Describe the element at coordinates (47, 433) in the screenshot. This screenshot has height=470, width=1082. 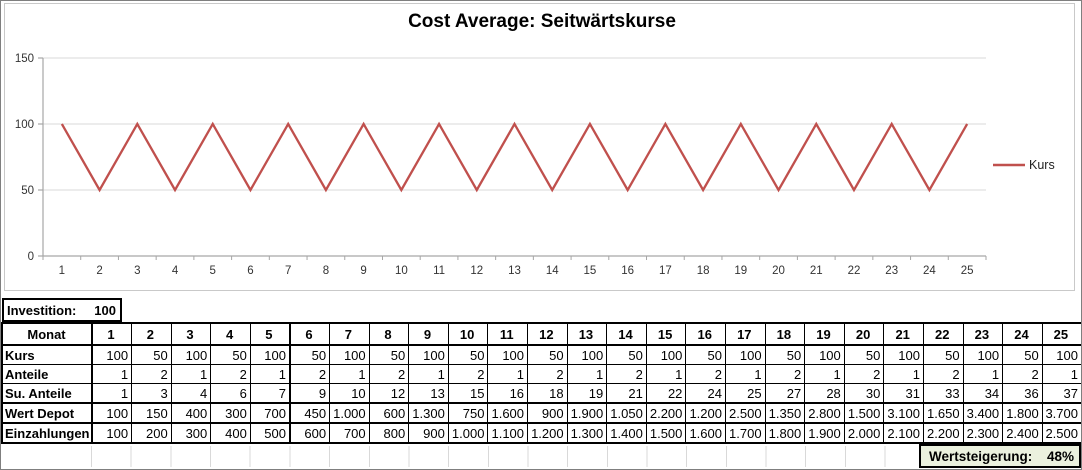
I see `row-label: Einzahlungen` at that location.